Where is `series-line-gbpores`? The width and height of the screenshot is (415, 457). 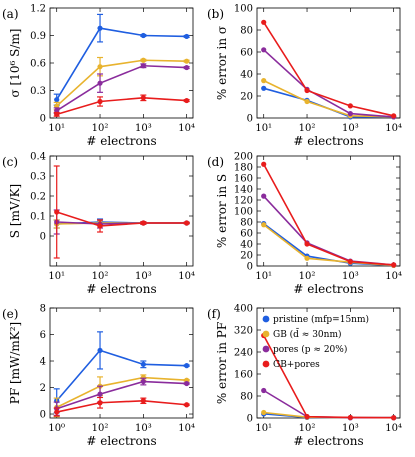
series-line-gbpores is located at coordinates (328, 377).